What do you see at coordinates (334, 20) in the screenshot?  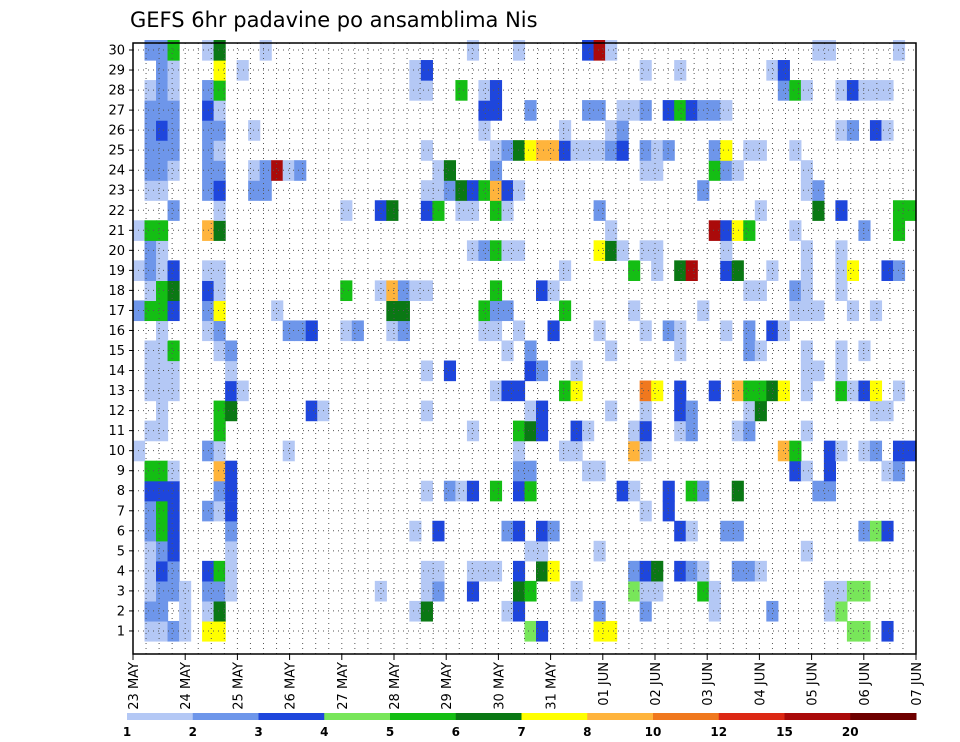 I see `chart-title: GEFS 6hr padavine po ansamblima Nis` at bounding box center [334, 20].